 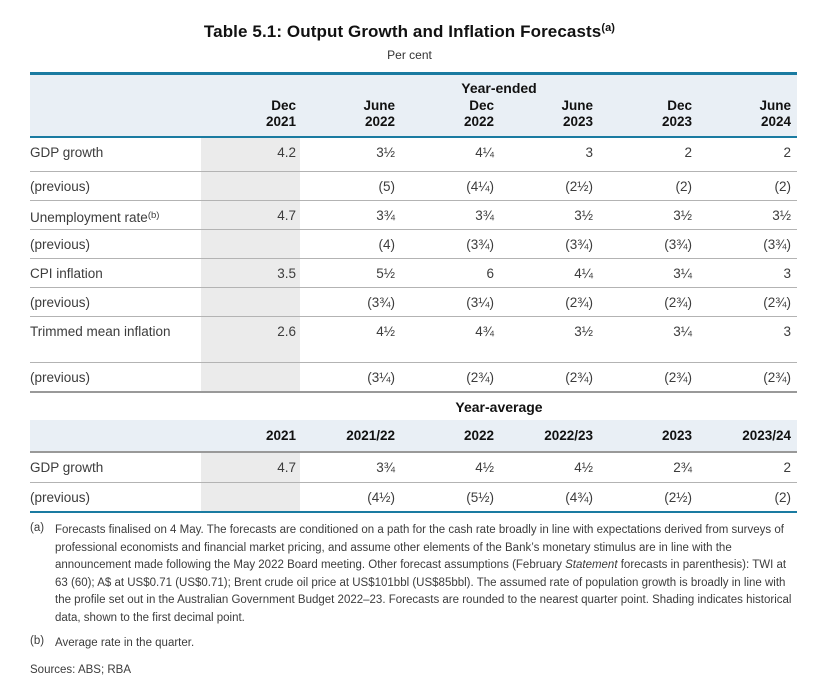 I want to click on table-row: (previous) (4½) (5½) (4¾) (2½) (2), so click(x=413, y=496).